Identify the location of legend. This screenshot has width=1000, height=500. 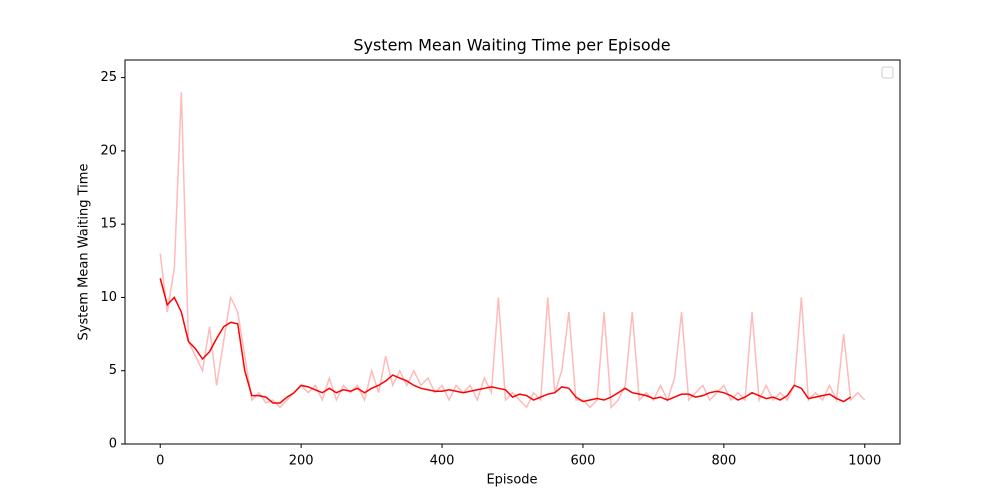
(887, 72).